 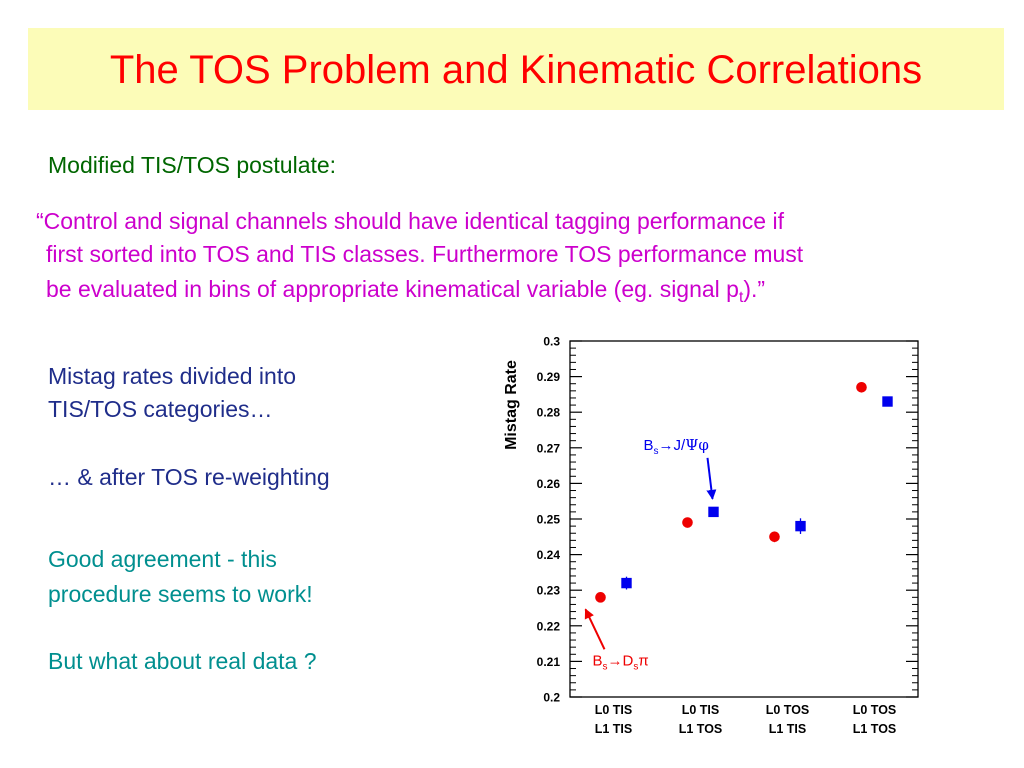 I want to click on y-tick-label: 0.26, so click(x=549, y=484).